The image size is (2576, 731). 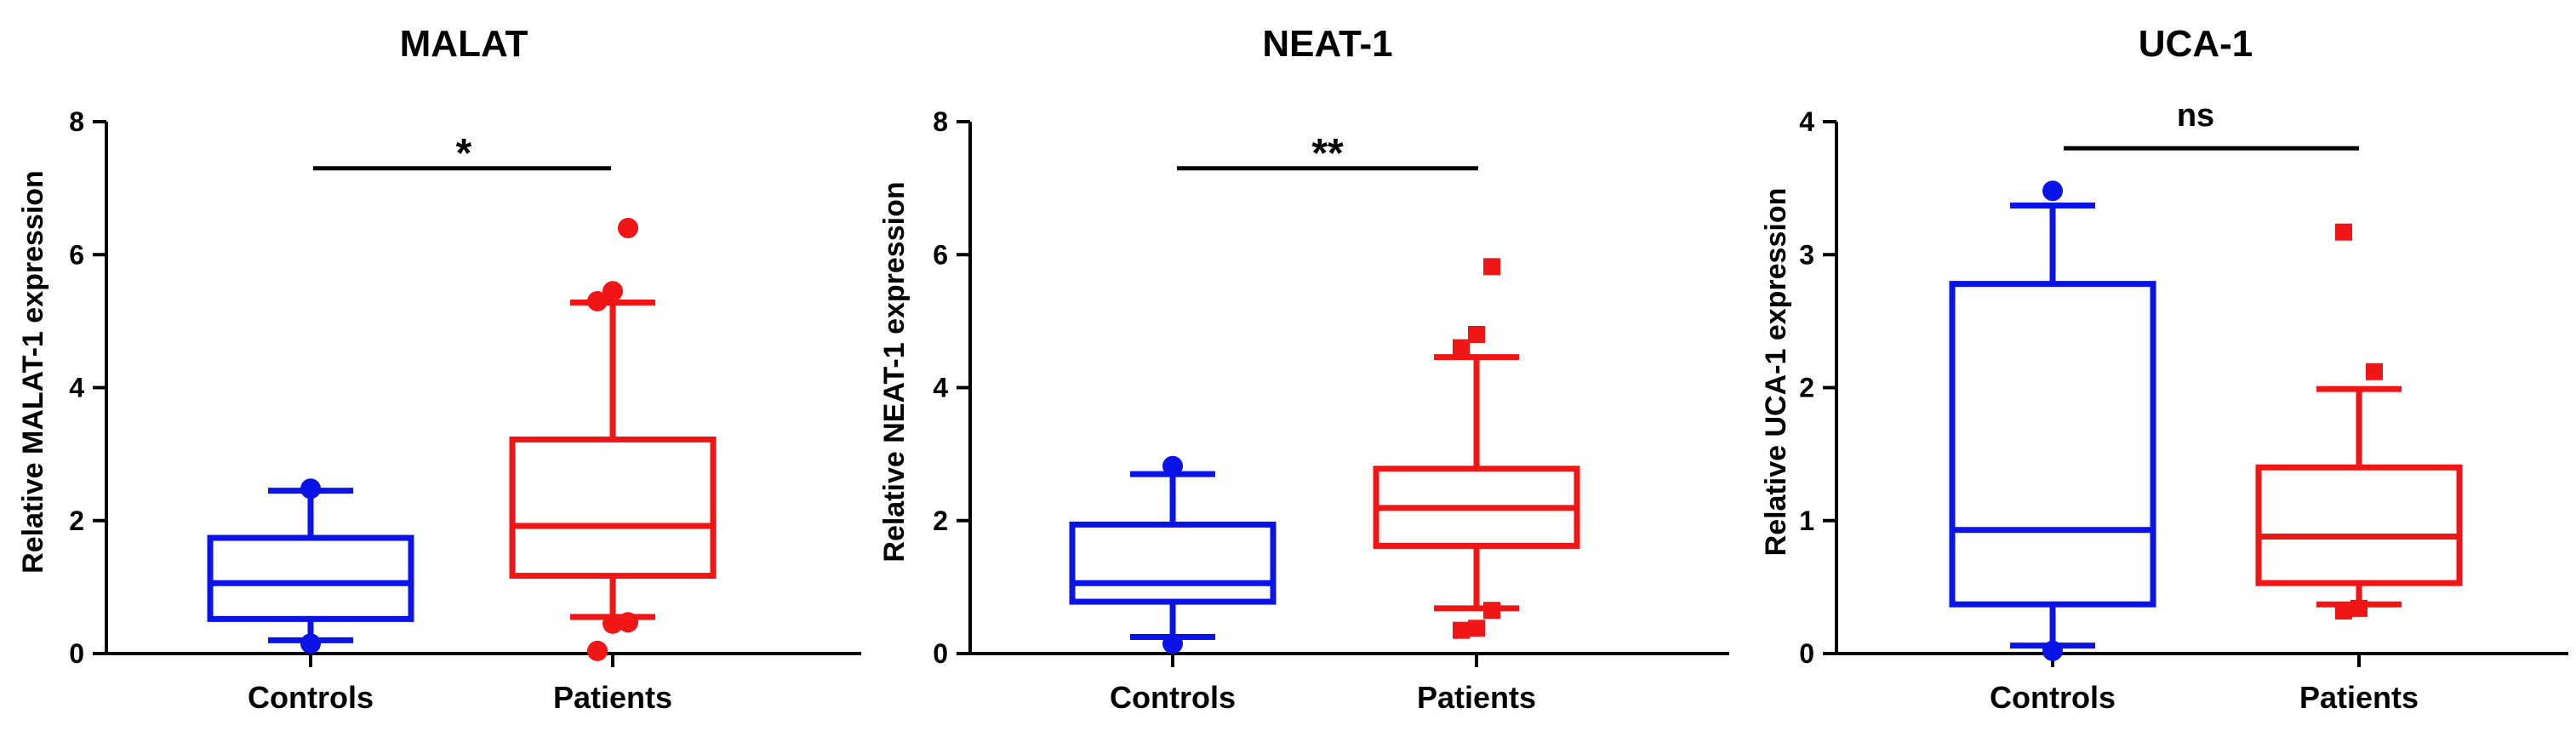 I want to click on malat-title: MALAT, so click(x=464, y=44).